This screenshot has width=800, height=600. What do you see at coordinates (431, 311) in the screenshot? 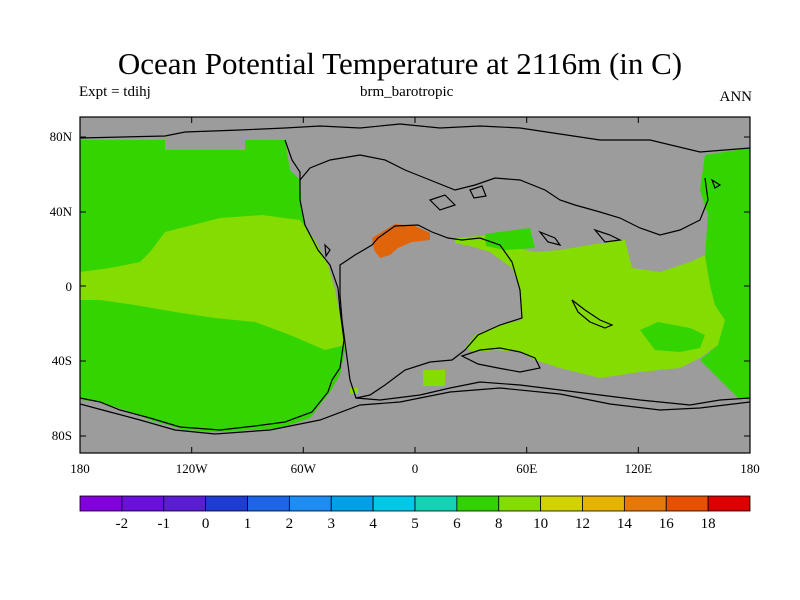
I see `coastline-central-continent` at bounding box center [431, 311].